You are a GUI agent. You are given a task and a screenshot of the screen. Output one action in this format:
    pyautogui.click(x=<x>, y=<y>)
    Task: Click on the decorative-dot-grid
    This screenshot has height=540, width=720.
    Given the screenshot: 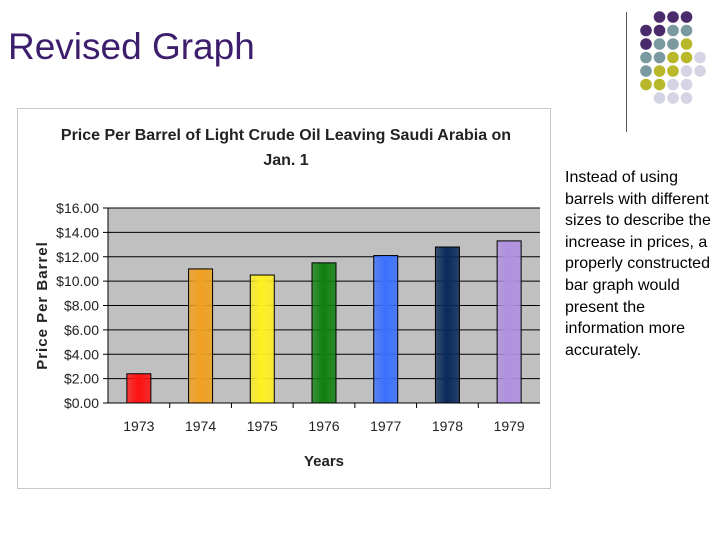 What is the action you would take?
    pyautogui.click(x=673, y=57)
    